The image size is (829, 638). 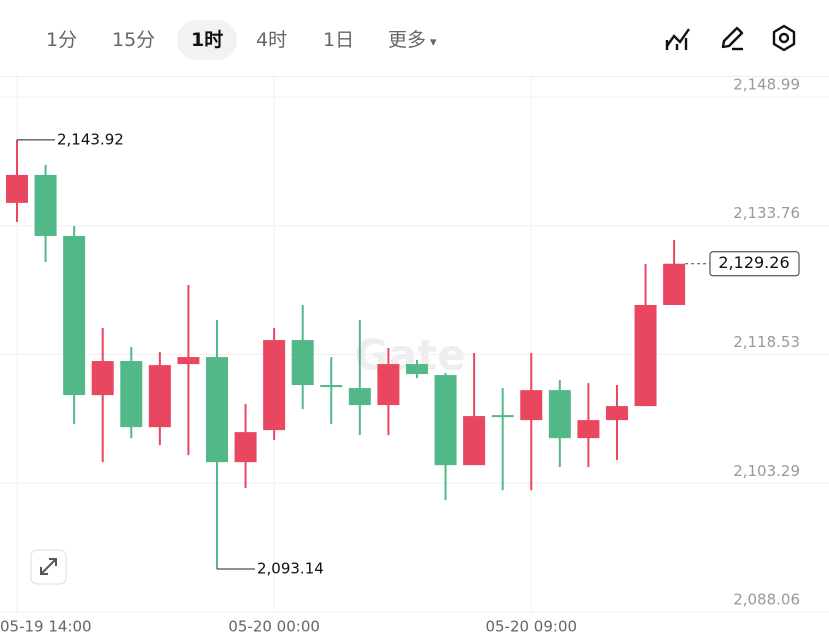 I want to click on high-label: 2,143.92, so click(x=90, y=139).